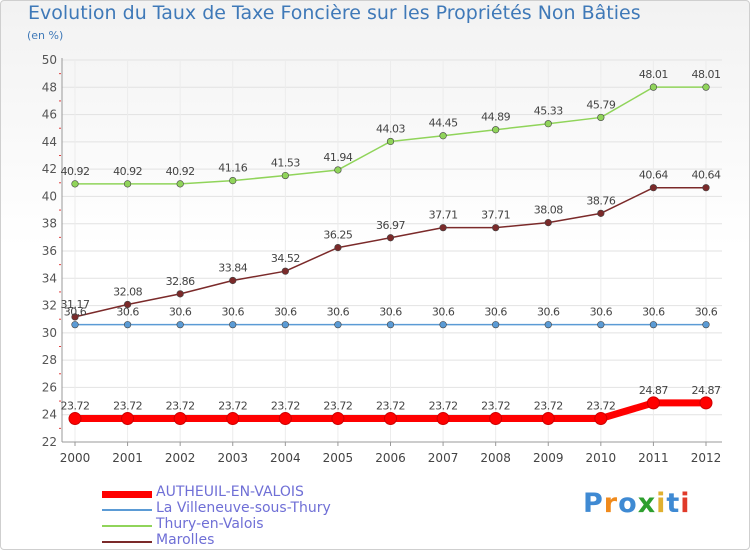 This screenshot has height=550, width=750. Describe the element at coordinates (180, 281) in the screenshot. I see `data-label: 32.86` at that location.